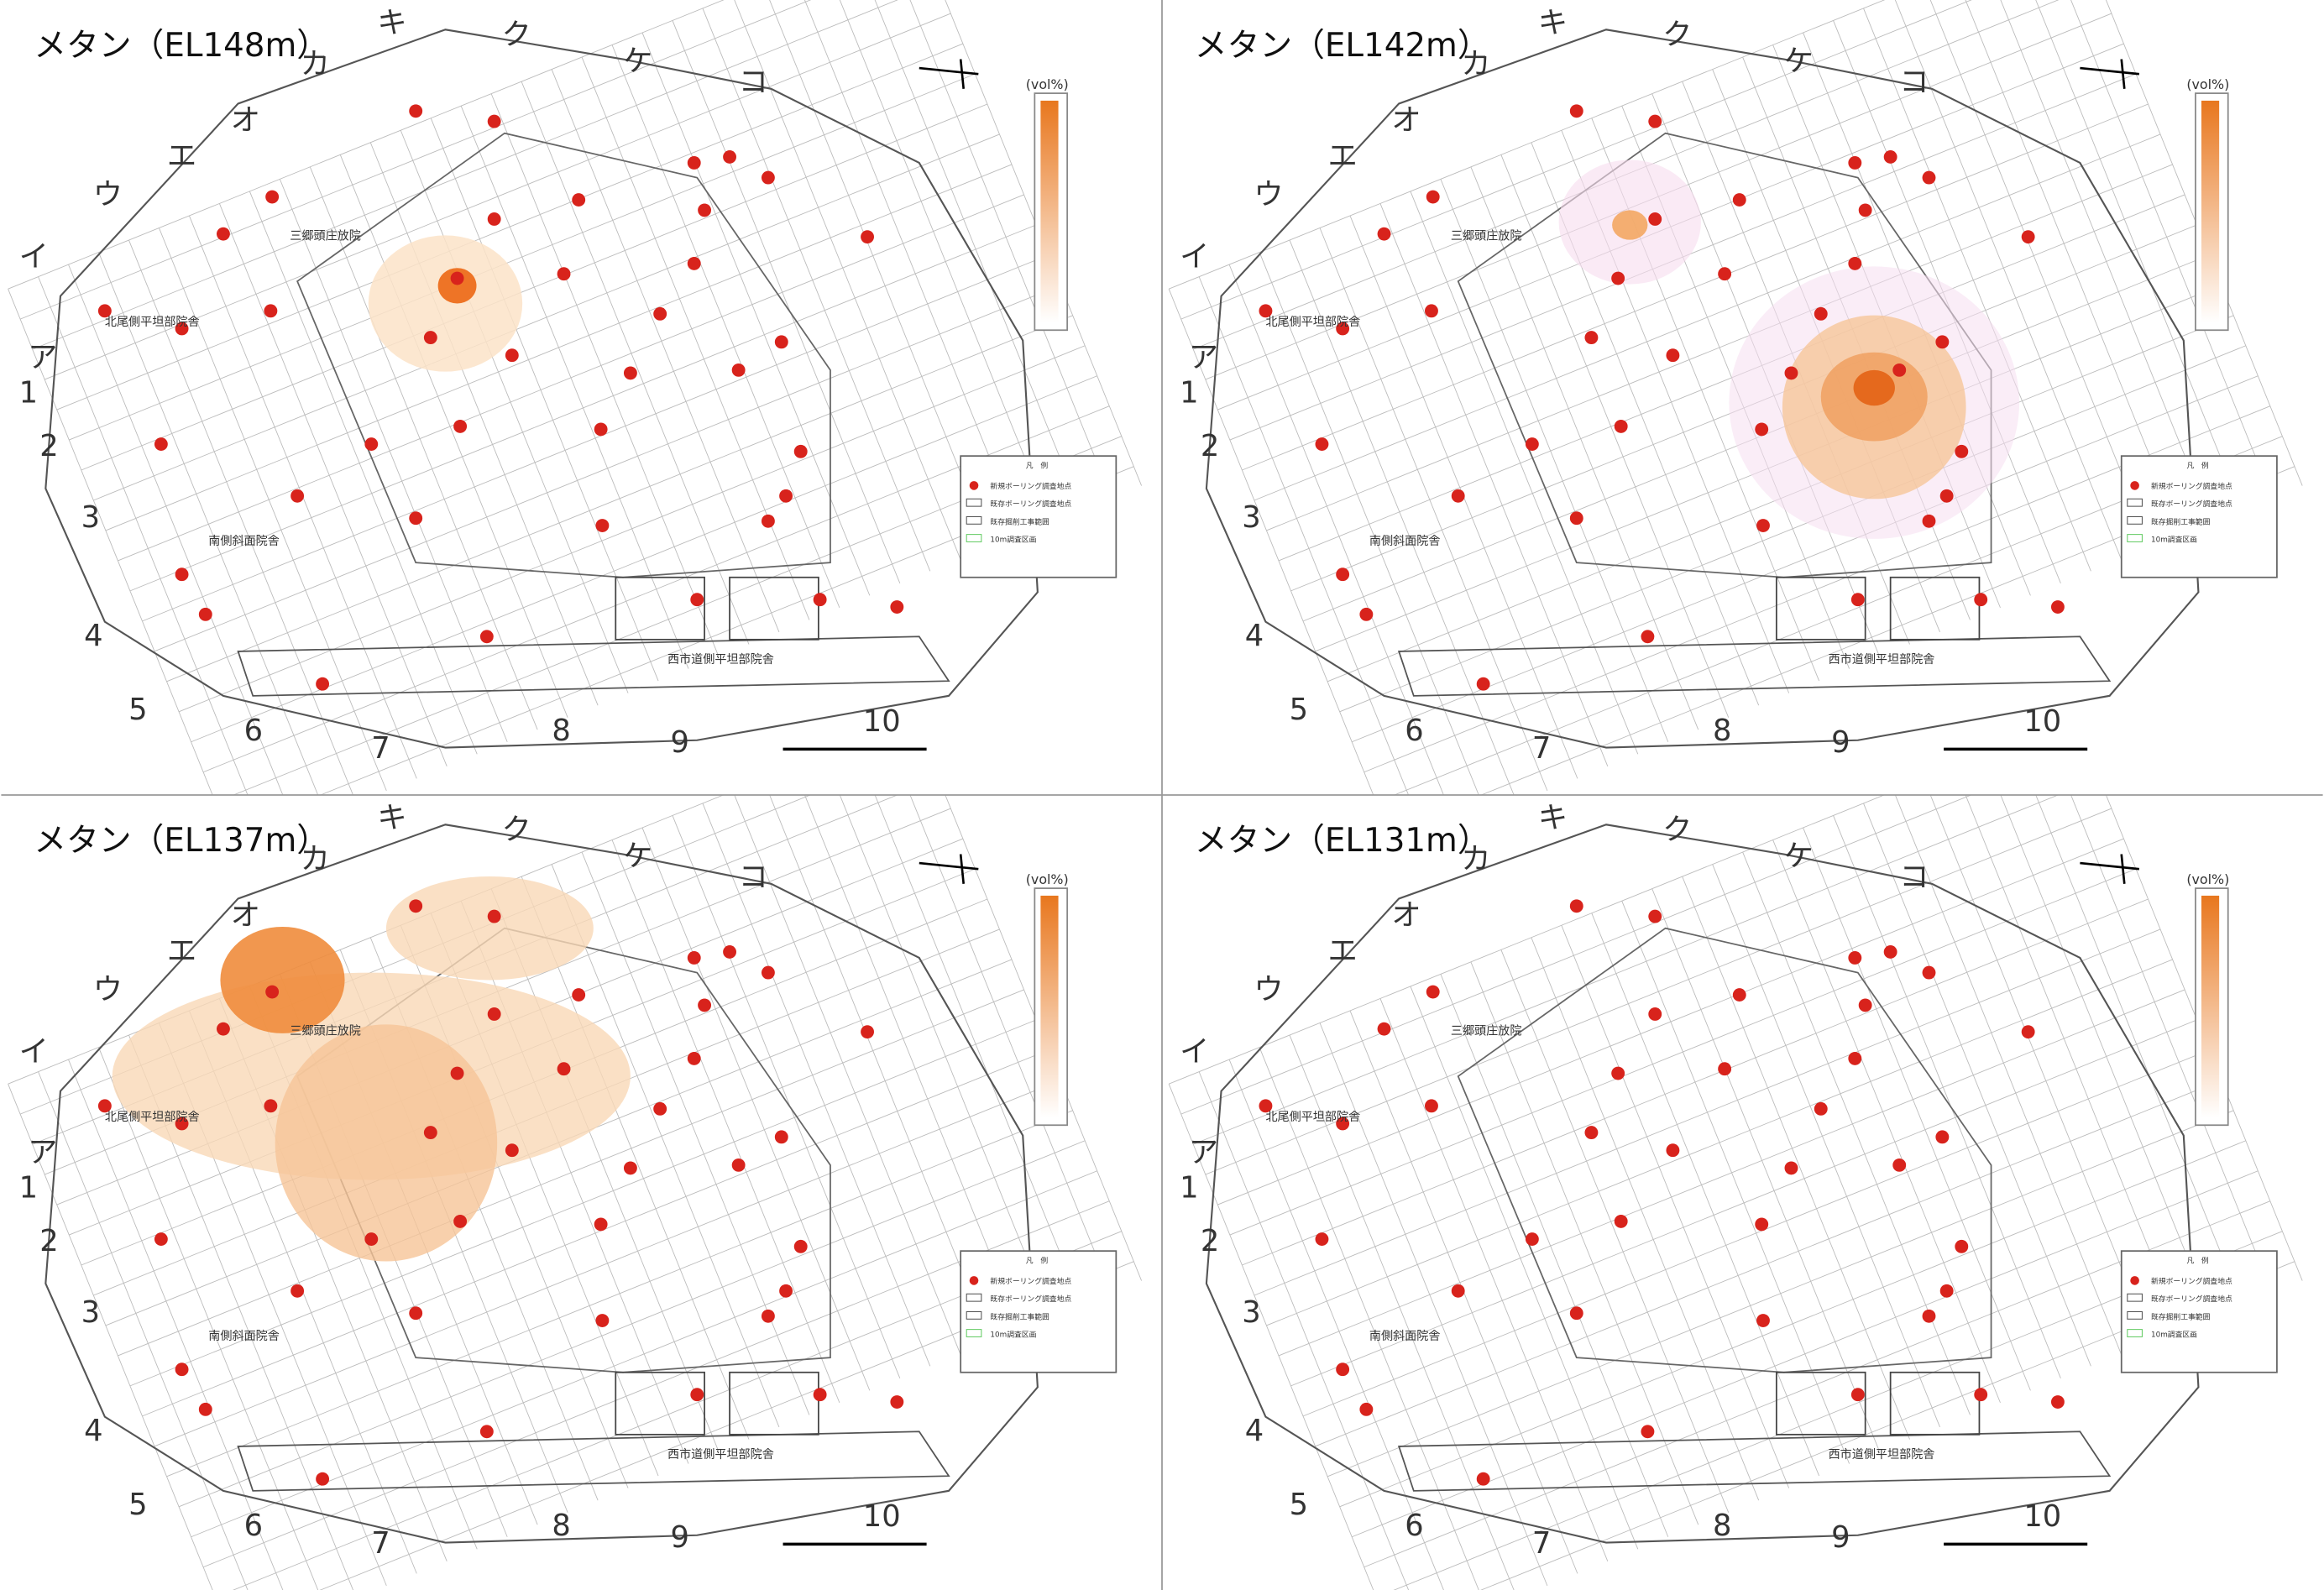 Image resolution: width=2324 pixels, height=1590 pixels. Describe the element at coordinates (182, 841) in the screenshot. I see `panel-title: メタン（EL137m）` at that location.